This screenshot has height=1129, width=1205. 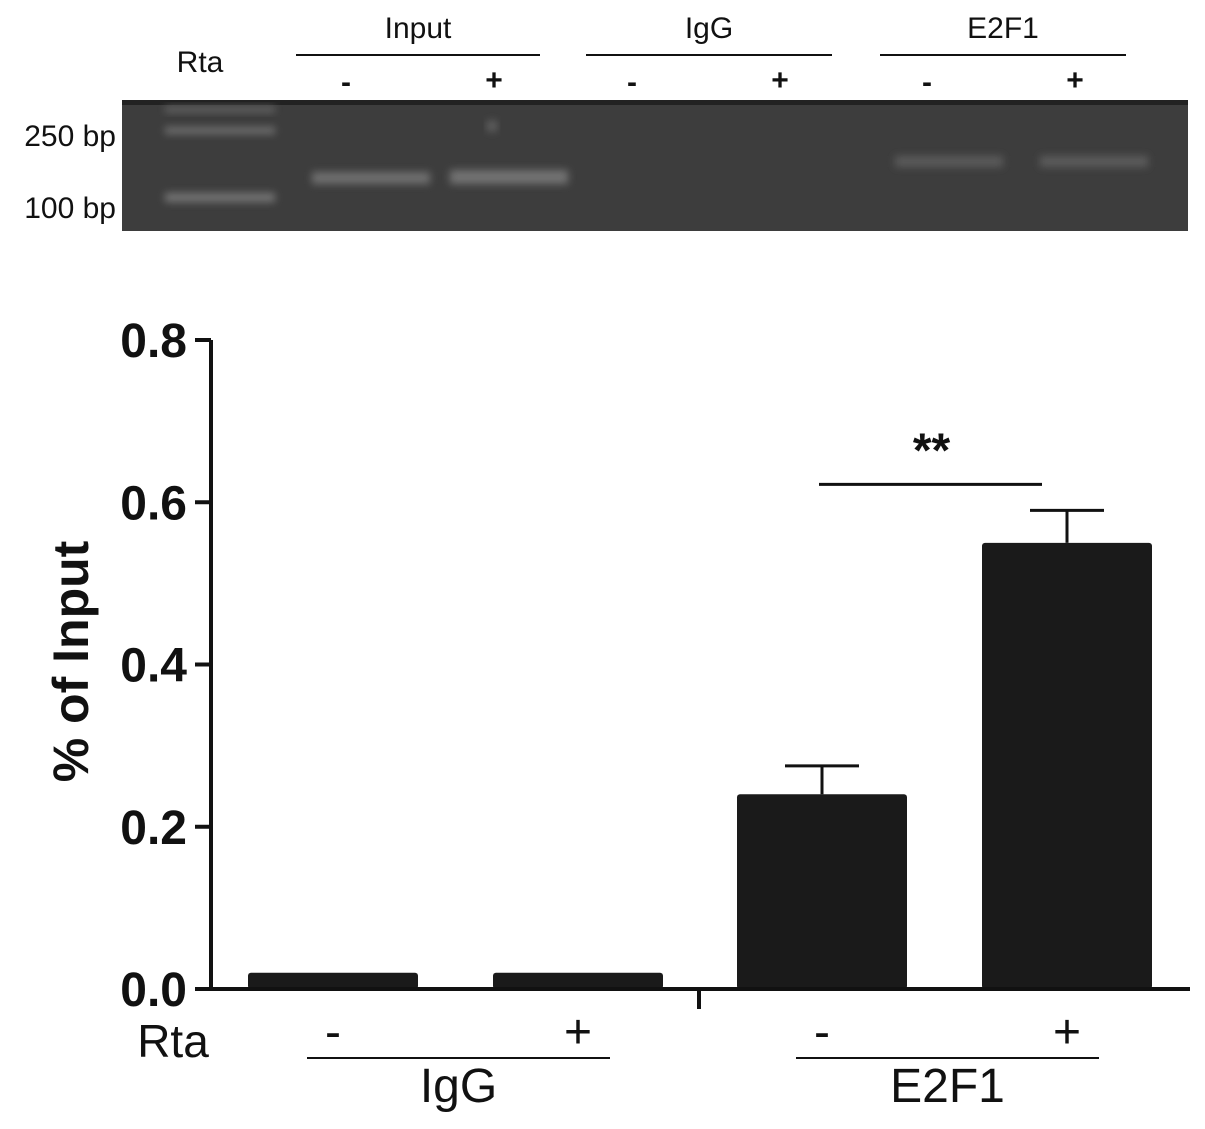 What do you see at coordinates (70, 208) in the screenshot?
I see `gel-marker-100bp: 100 bp` at bounding box center [70, 208].